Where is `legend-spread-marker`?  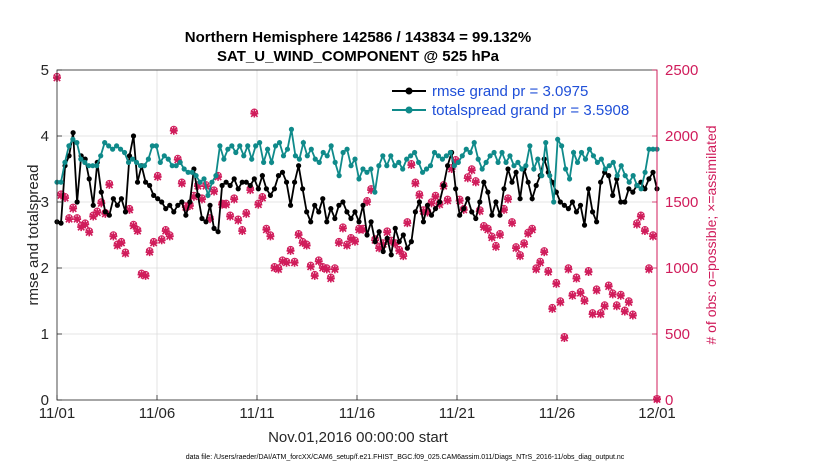
legend-spread-marker is located at coordinates (409, 110).